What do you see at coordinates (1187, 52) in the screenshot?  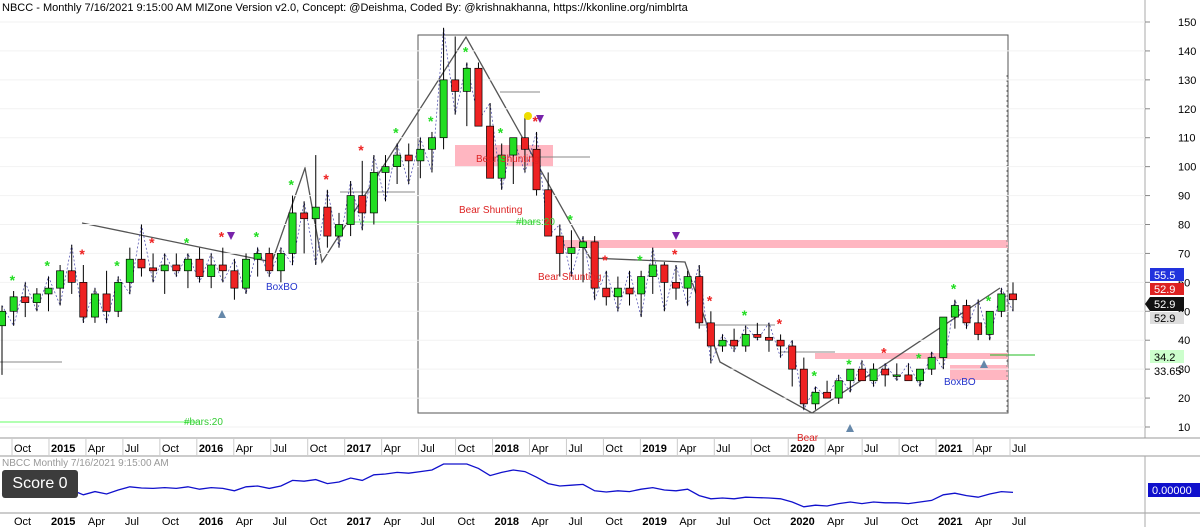 I see `y-tick-label: 140` at bounding box center [1187, 52].